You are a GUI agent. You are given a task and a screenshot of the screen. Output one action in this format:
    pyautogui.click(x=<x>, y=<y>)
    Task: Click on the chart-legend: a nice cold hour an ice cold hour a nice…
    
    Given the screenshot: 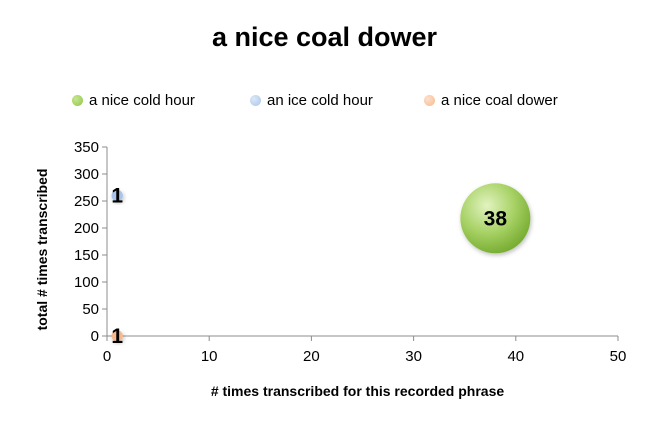 What is the action you would take?
    pyautogui.click(x=352, y=102)
    